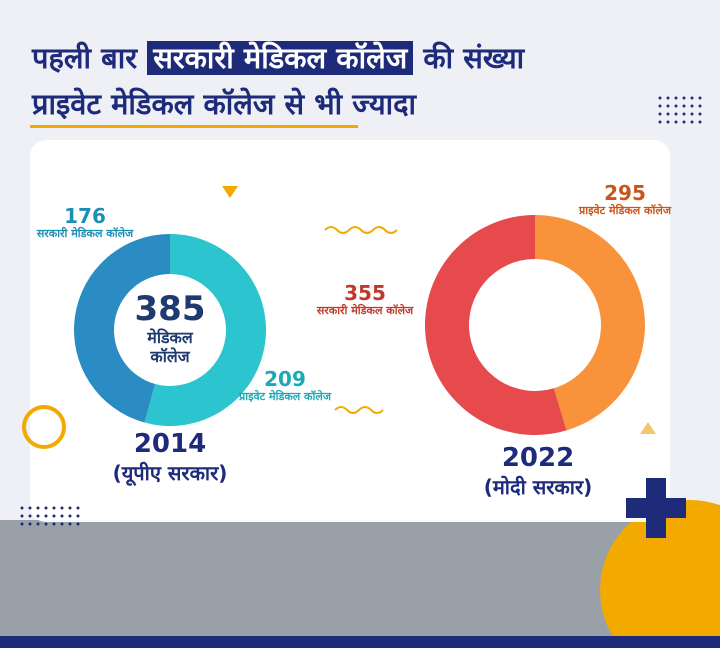 This screenshot has height=648, width=720. What do you see at coordinates (44, 427) in the screenshot?
I see `ring` at bounding box center [44, 427].